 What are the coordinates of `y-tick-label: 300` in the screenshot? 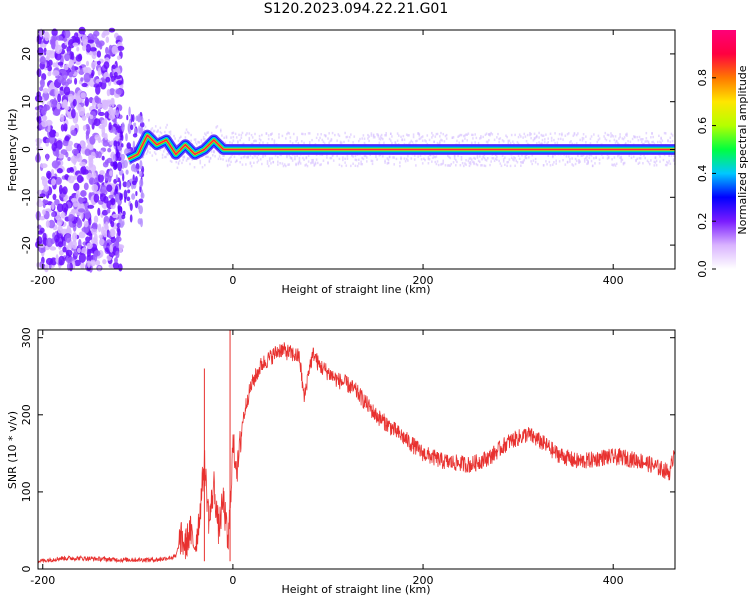 It's located at (26, 337).